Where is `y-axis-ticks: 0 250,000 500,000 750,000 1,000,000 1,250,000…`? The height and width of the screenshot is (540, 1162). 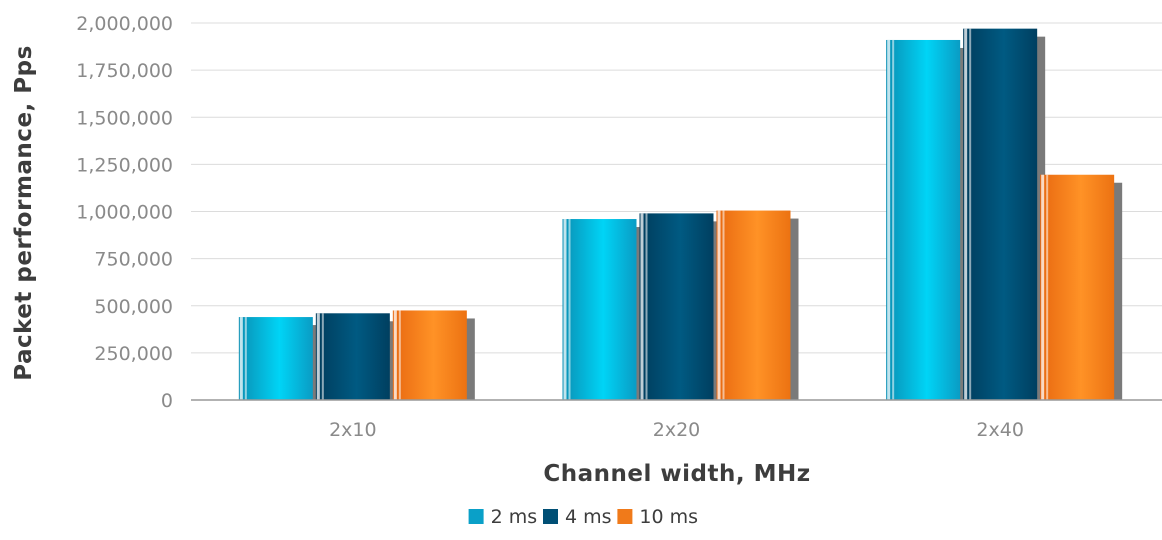 y-axis-ticks: 0 250,000 500,000 750,000 1,000,000 1,250,000… is located at coordinates (124, 212).